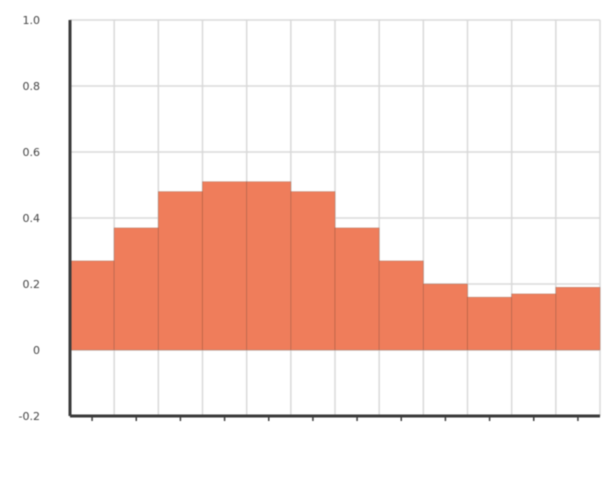  I want to click on tick-labels: -0.2 0 0.2 0.4 0.6 0.8 1.0, so click(29, 218).